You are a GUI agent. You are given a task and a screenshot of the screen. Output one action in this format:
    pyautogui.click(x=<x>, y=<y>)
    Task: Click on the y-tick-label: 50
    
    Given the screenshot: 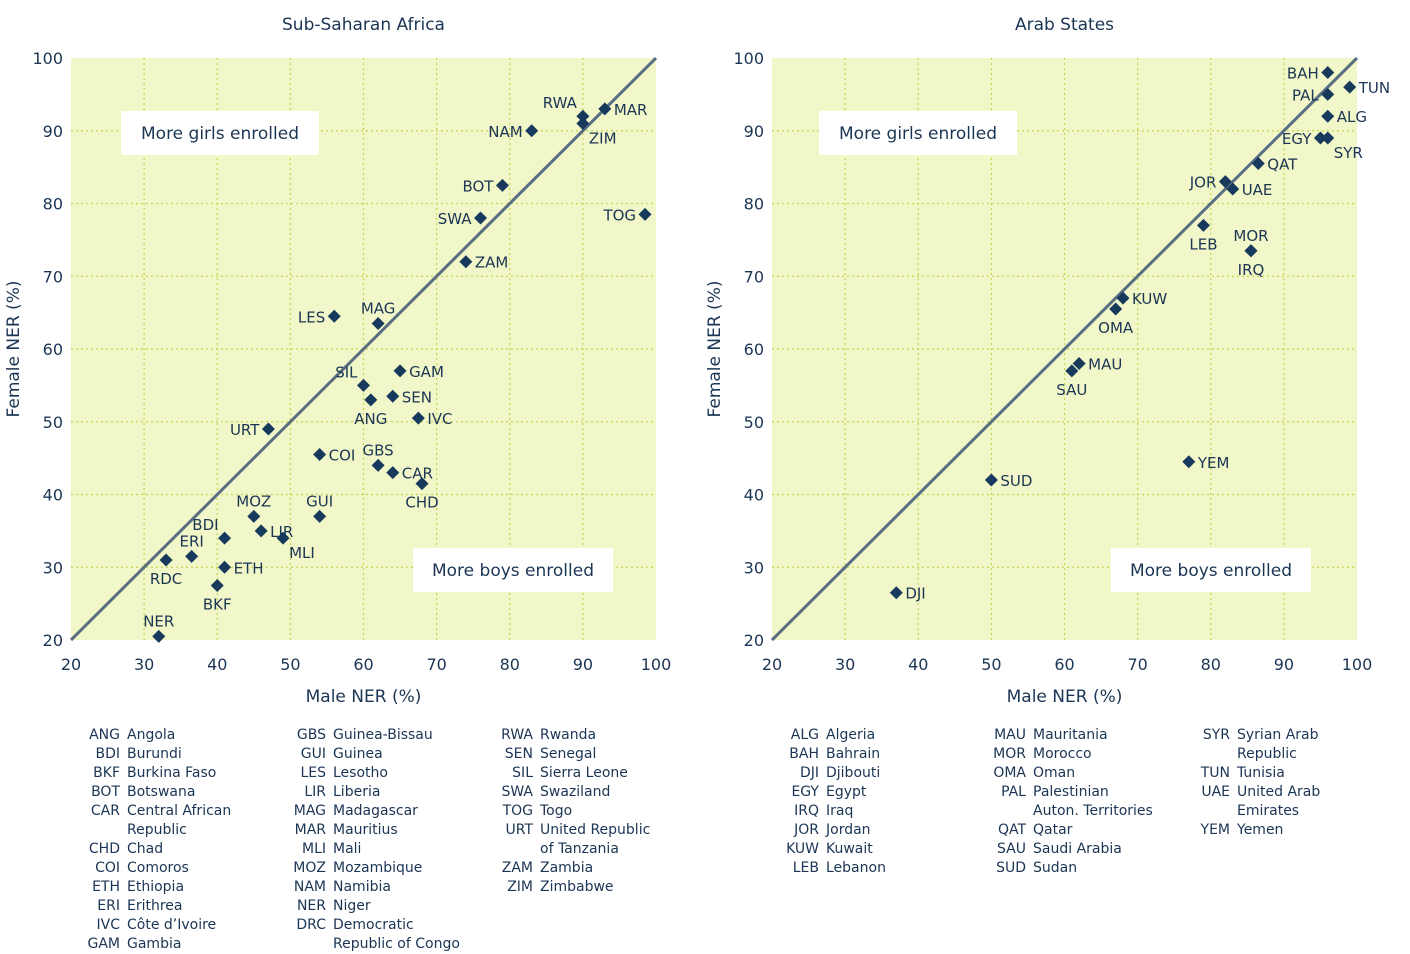 What is the action you would take?
    pyautogui.click(x=754, y=422)
    